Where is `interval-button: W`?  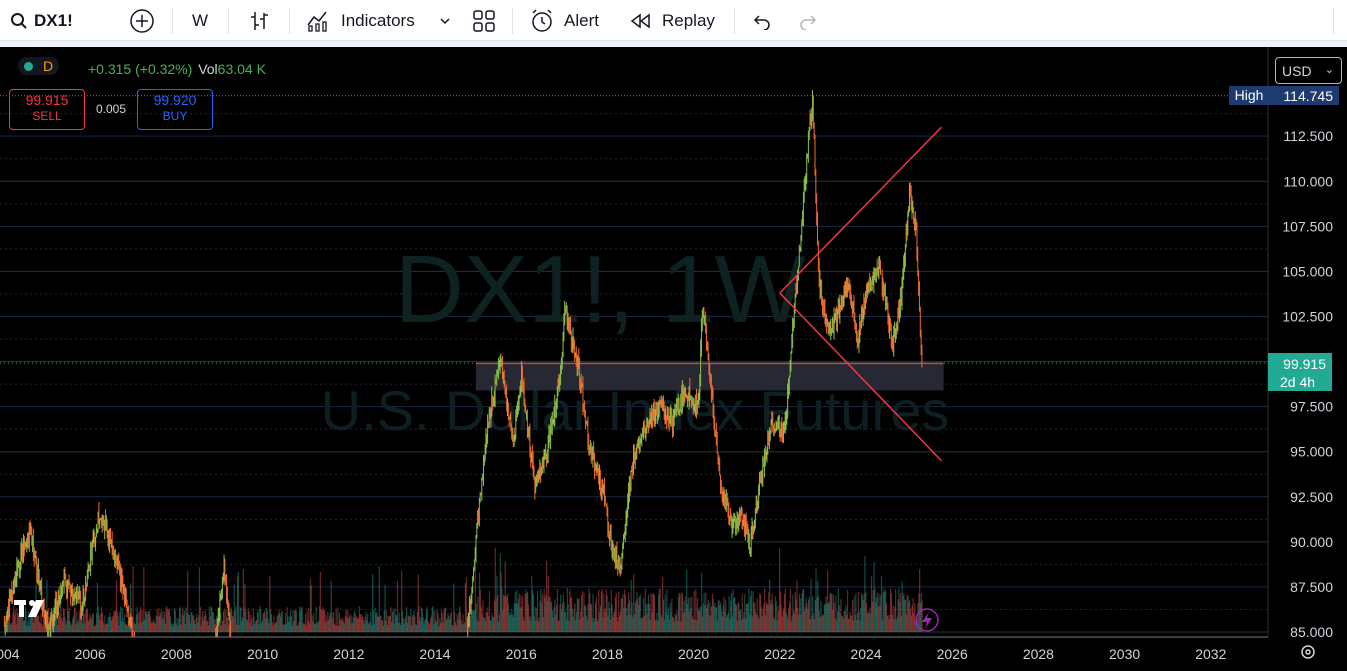
interval-button: W is located at coordinates (200, 20).